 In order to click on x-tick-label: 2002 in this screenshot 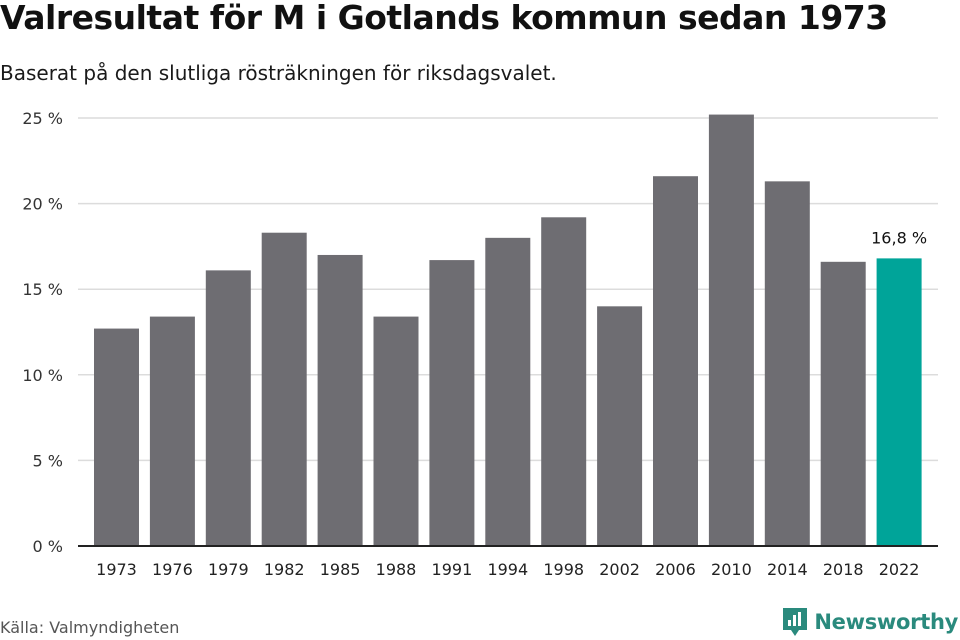, I will do `click(619, 569)`.